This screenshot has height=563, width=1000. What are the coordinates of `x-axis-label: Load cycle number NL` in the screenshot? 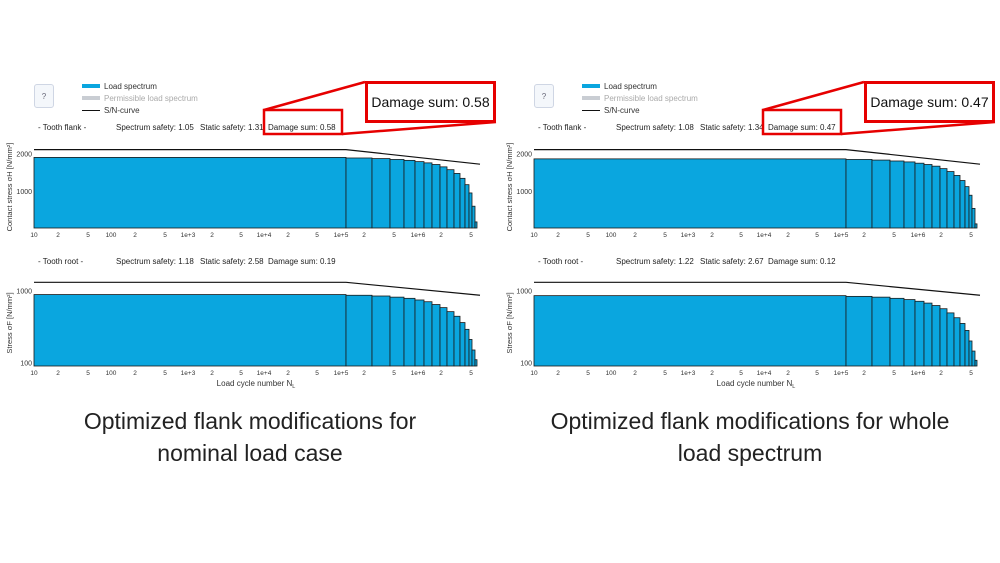 It's located at (256, 384).